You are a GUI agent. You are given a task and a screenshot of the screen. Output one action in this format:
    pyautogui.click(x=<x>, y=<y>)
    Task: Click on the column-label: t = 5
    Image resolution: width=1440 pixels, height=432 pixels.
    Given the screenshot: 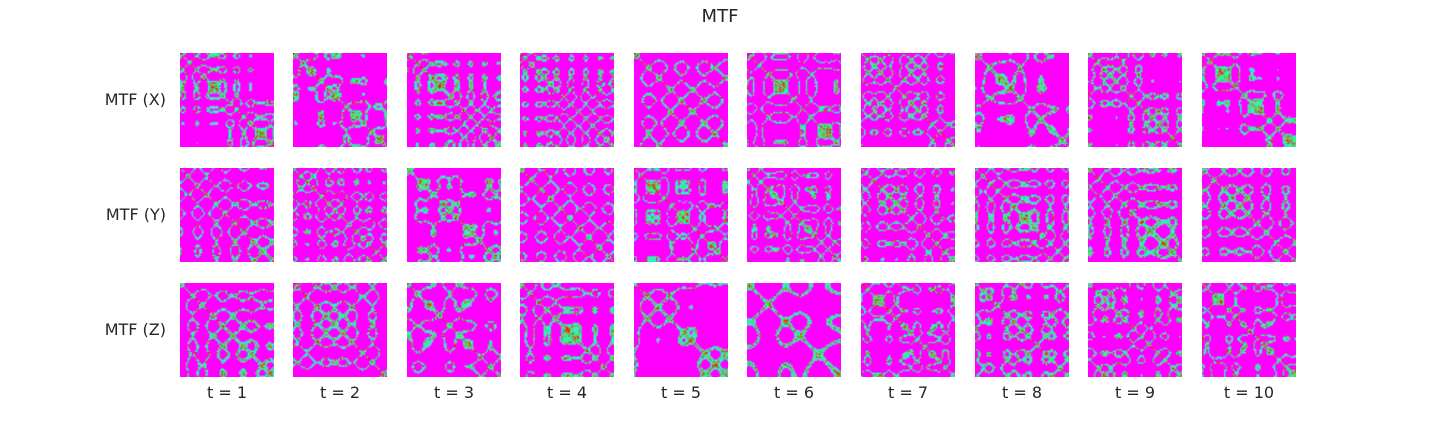 What is the action you would take?
    pyautogui.click(x=681, y=392)
    